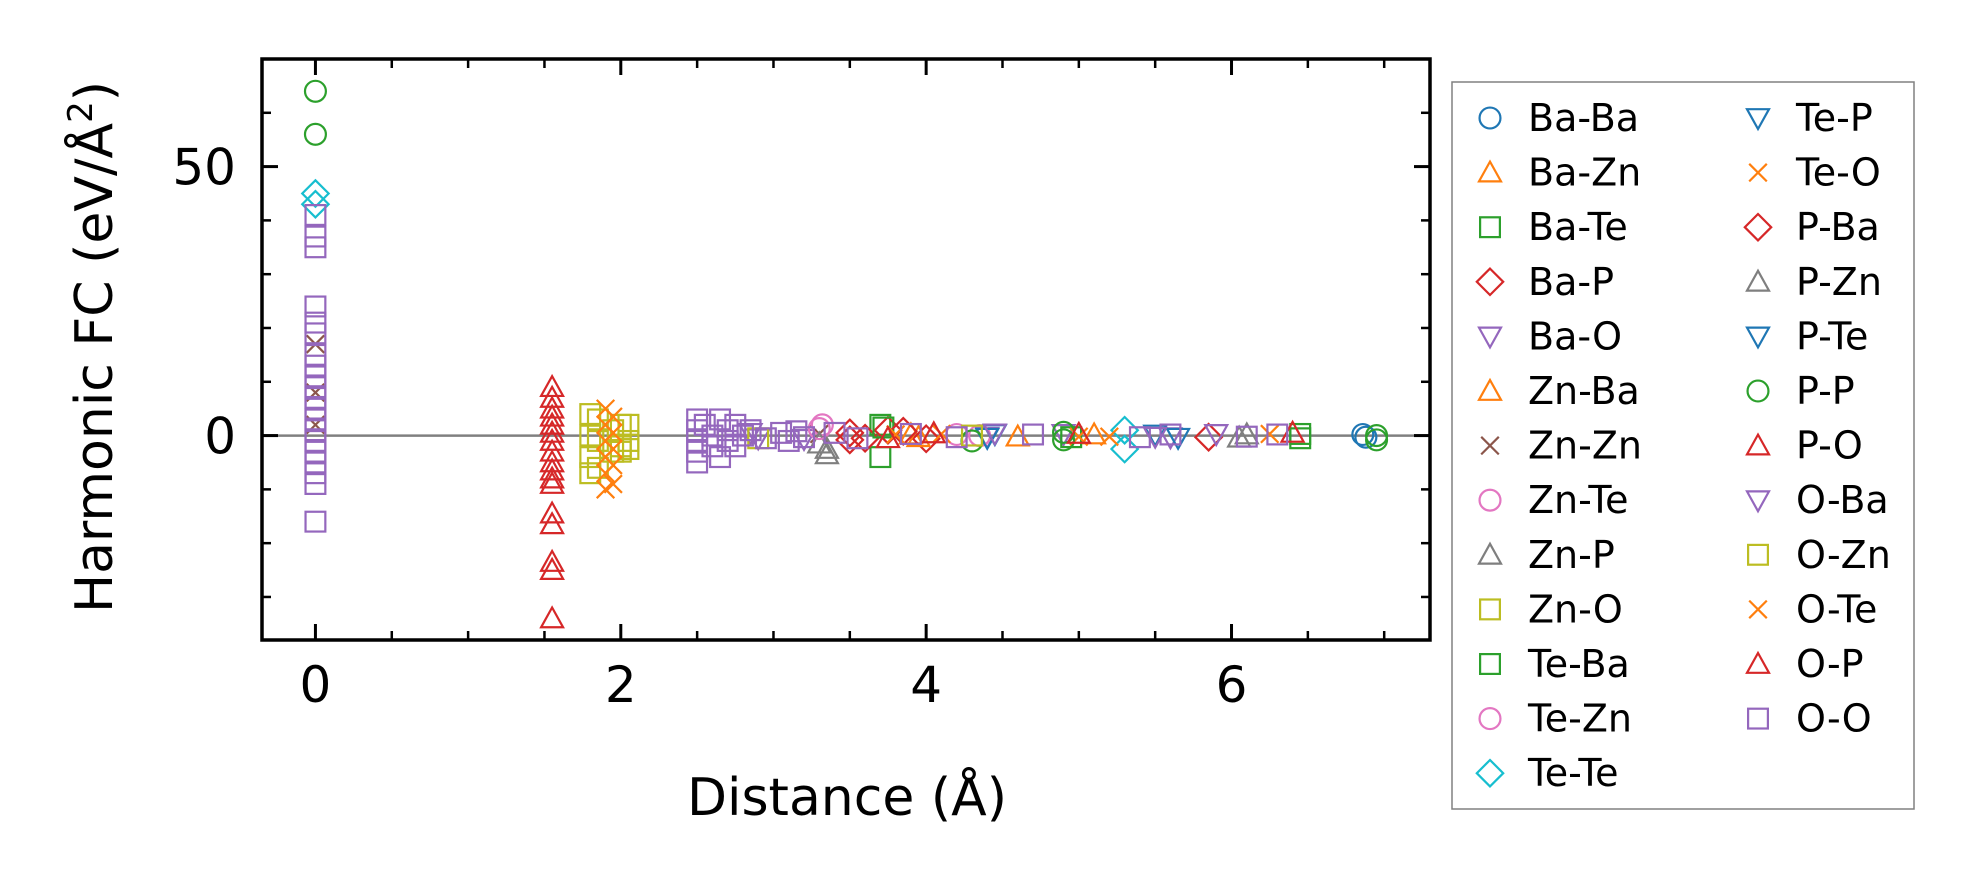 This screenshot has width=1968, height=883. Describe the element at coordinates (1575, 609) in the screenshot. I see `legend-label: Zn-O` at that location.